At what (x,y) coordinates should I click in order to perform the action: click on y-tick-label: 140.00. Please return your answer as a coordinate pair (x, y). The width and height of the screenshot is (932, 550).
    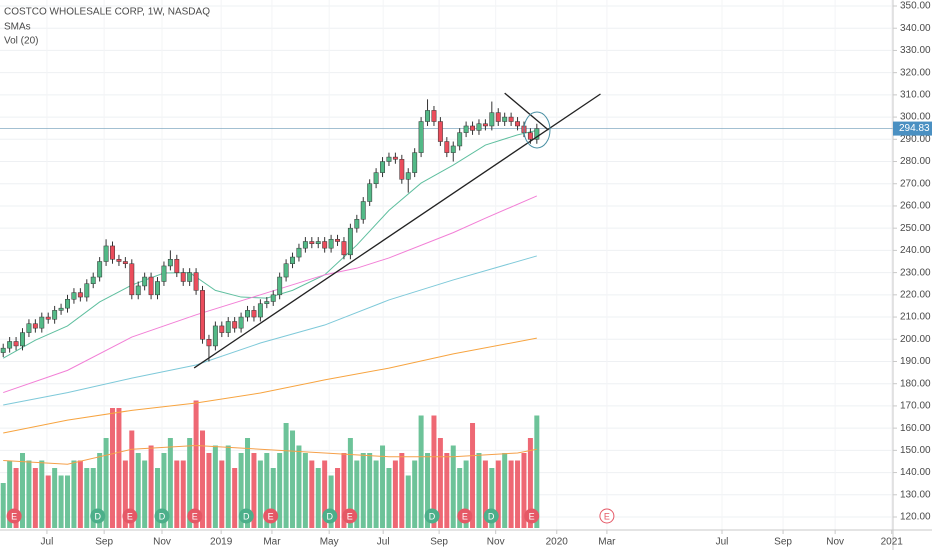
    Looking at the image, I should click on (915, 472).